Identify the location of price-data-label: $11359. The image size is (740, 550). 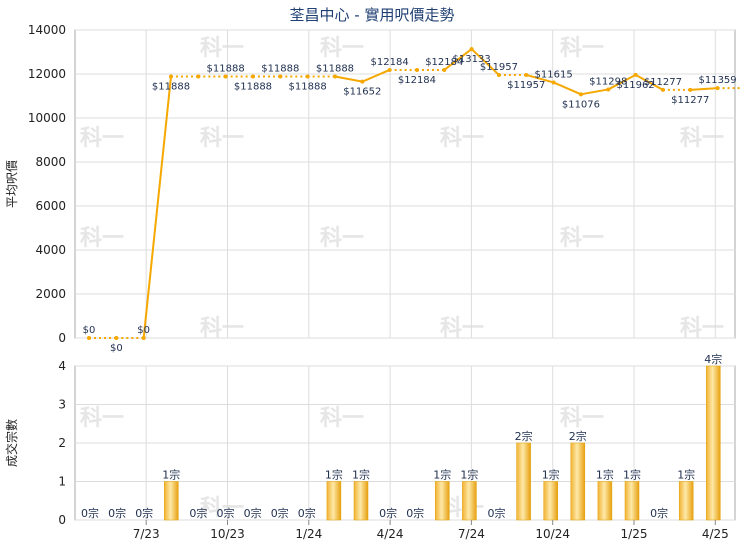
(717, 80).